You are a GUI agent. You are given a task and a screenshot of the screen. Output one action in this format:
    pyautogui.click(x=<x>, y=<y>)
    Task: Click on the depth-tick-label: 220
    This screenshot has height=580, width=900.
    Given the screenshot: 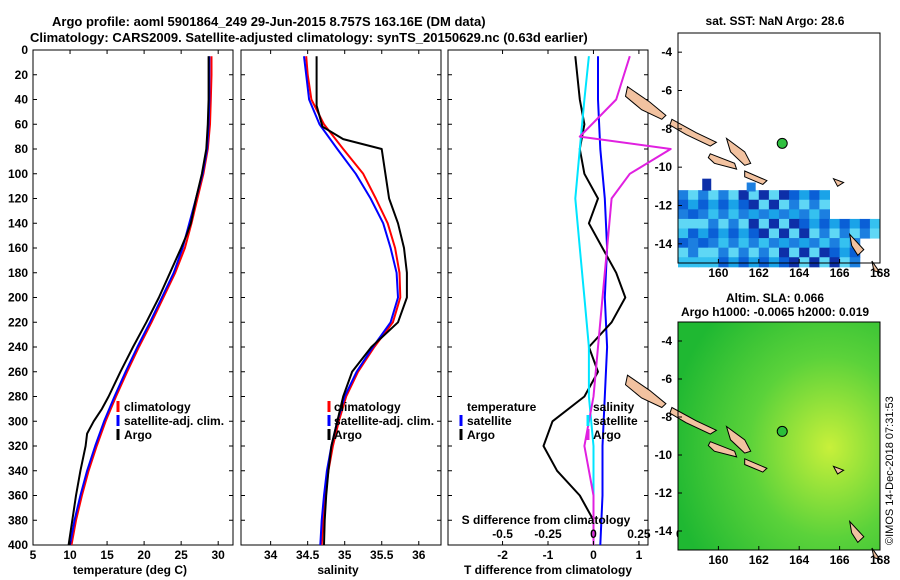 What is the action you would take?
    pyautogui.click(x=18, y=322)
    